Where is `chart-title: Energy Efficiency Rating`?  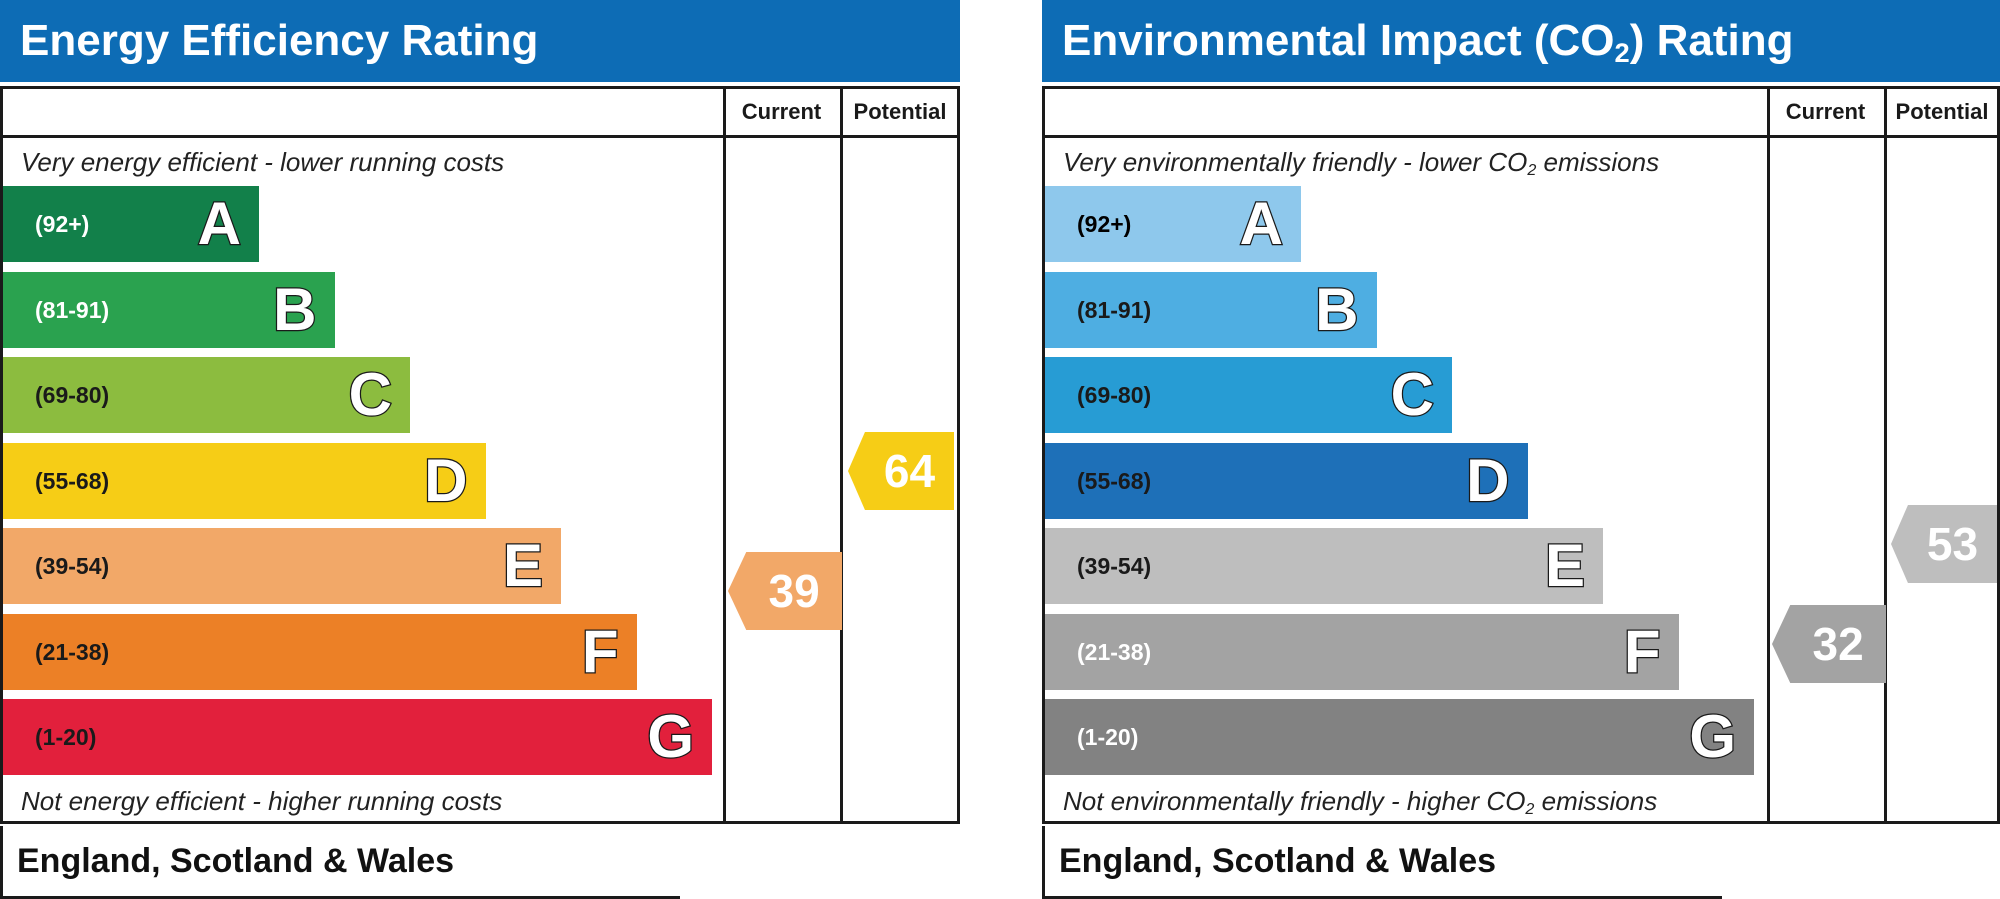
chart-title: Energy Efficiency Rating is located at coordinates (480, 41).